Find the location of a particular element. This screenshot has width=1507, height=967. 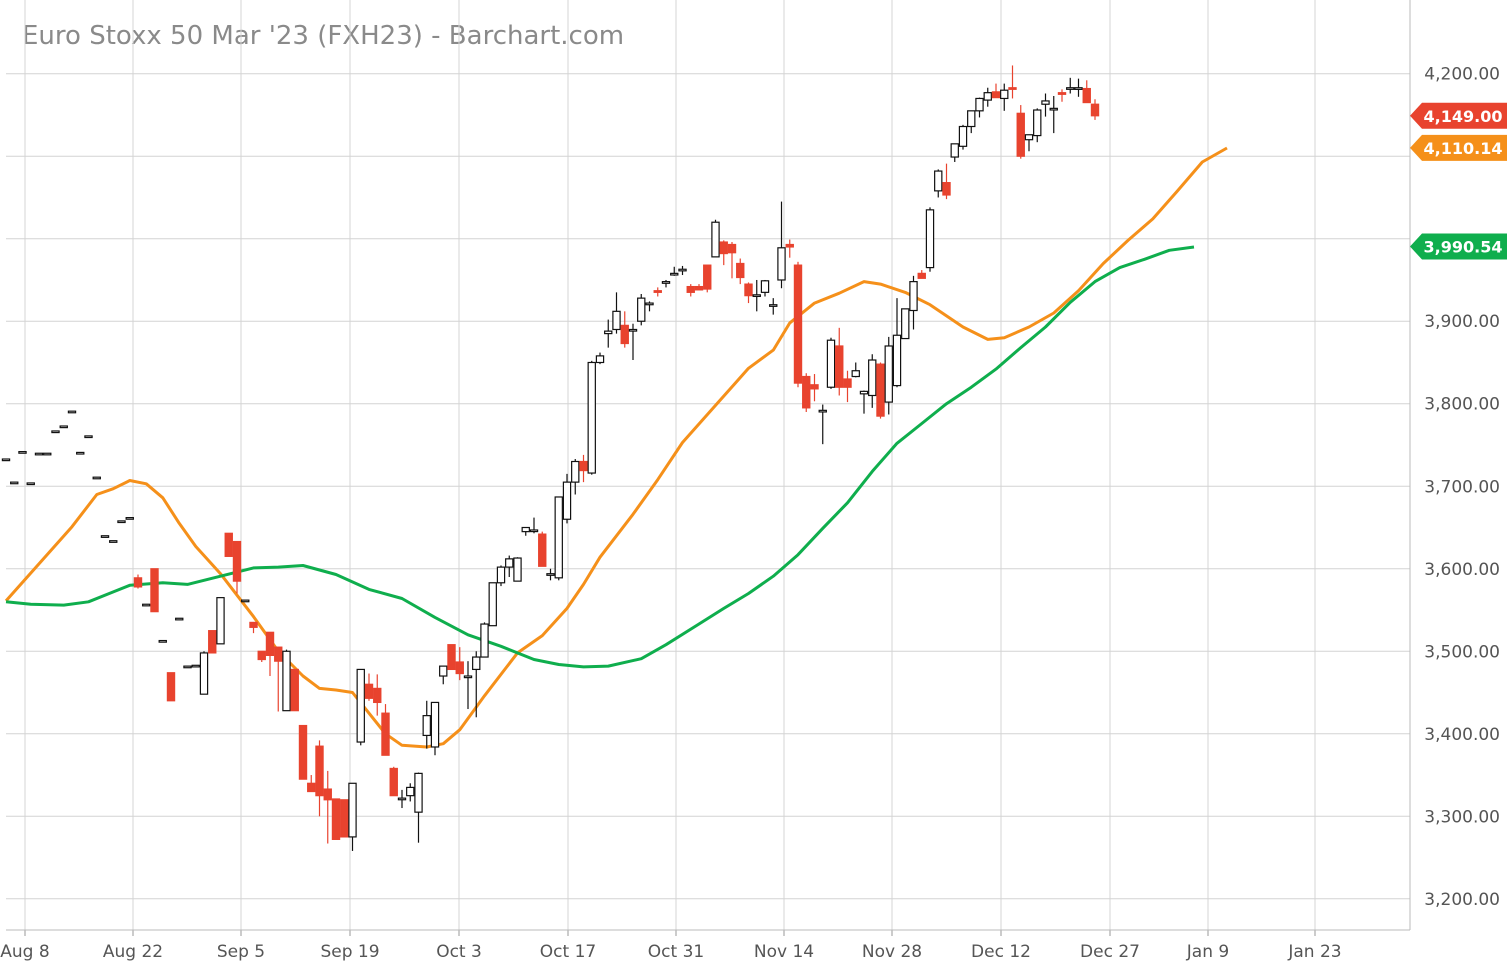

x-tick-label: Sep 5 is located at coordinates (241, 952).